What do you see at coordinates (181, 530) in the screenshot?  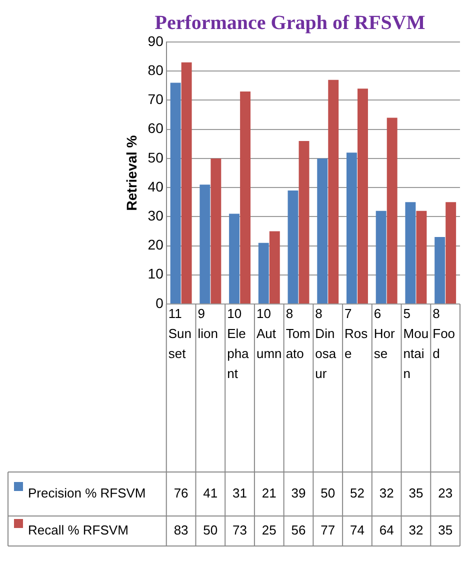 I see `data-label: 83` at bounding box center [181, 530].